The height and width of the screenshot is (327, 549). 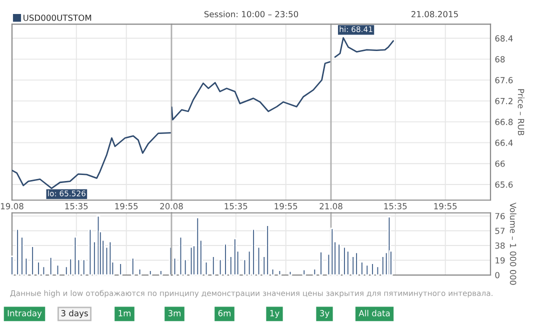 I want to click on y-tick-label: 65.6, so click(x=504, y=184).